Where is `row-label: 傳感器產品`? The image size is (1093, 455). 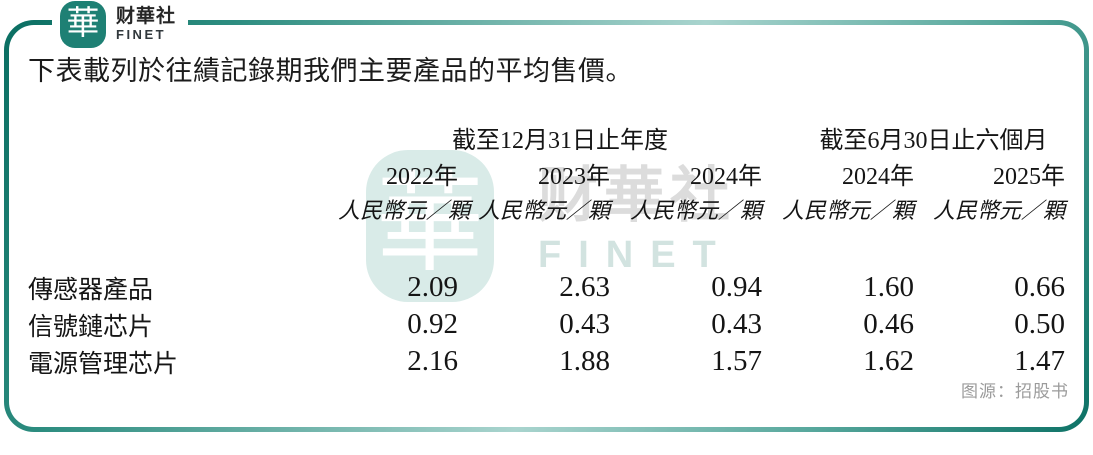
row-label: 傳感器產品 is located at coordinates (91, 290).